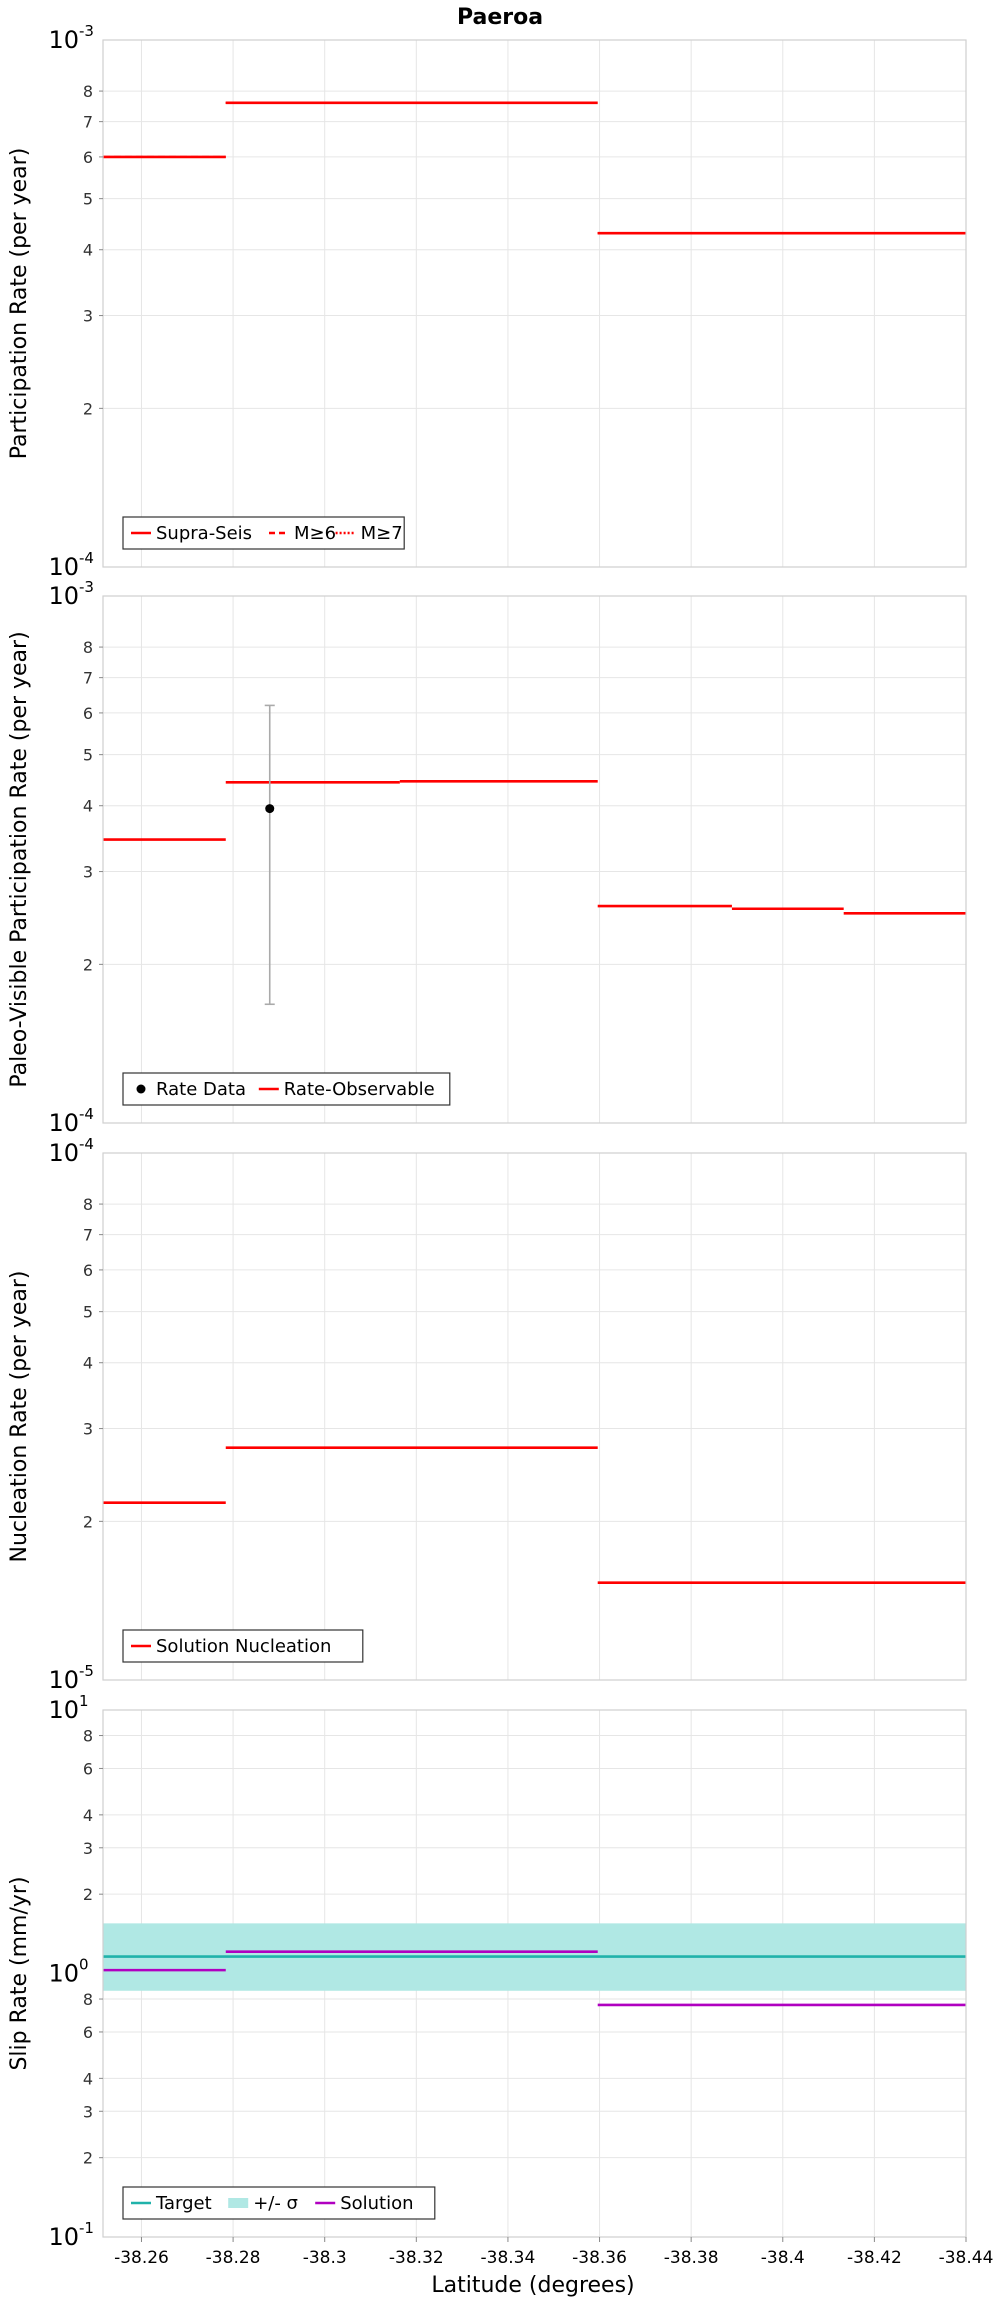 The width and height of the screenshot is (1000, 2300). Describe the element at coordinates (233, 2258) in the screenshot. I see `x-tick-label: -38.28` at that location.